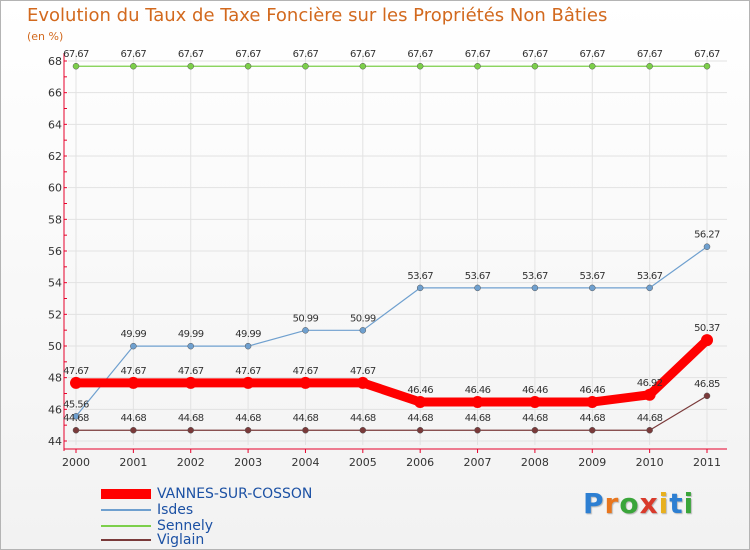  What do you see at coordinates (594, 503) in the screenshot?
I see `logo-letter: P` at bounding box center [594, 503].